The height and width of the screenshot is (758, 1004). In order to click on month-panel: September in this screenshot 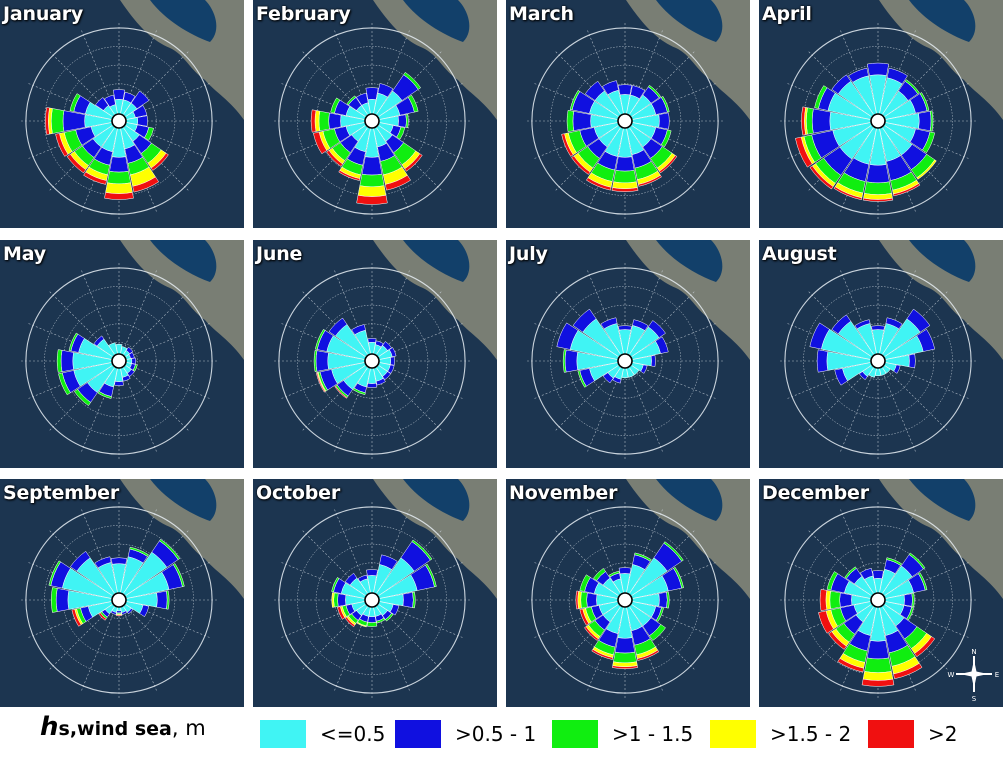, I will do `click(122, 593)`.